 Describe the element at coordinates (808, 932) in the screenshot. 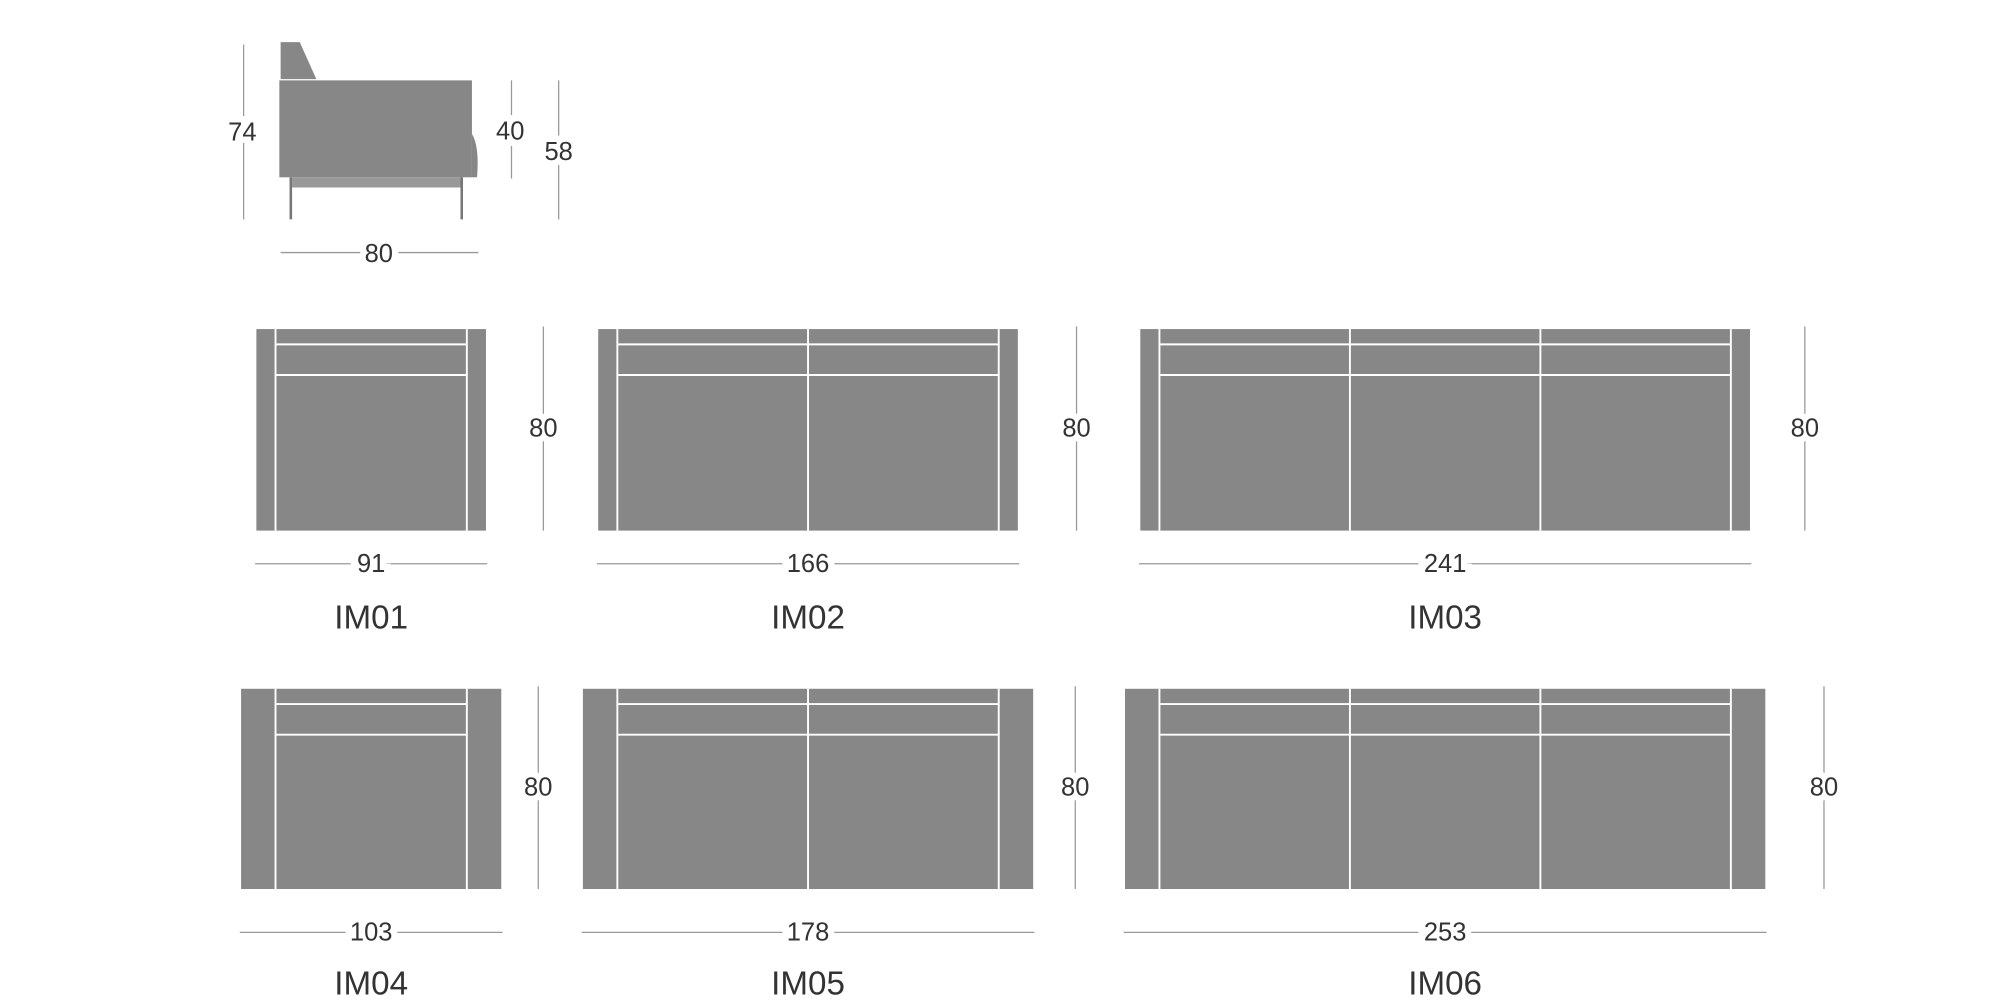

I see `width-label: 178` at that location.